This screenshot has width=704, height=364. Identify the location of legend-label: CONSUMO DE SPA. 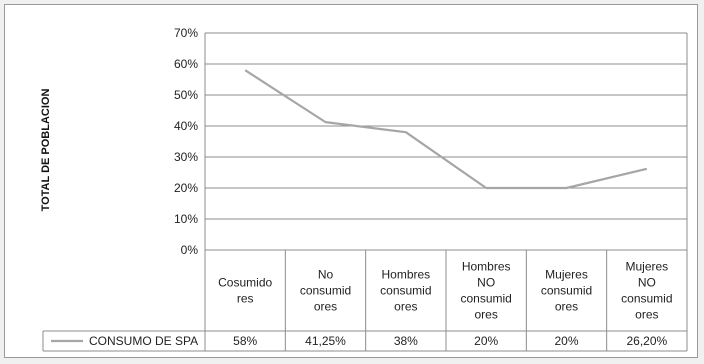
(143, 341).